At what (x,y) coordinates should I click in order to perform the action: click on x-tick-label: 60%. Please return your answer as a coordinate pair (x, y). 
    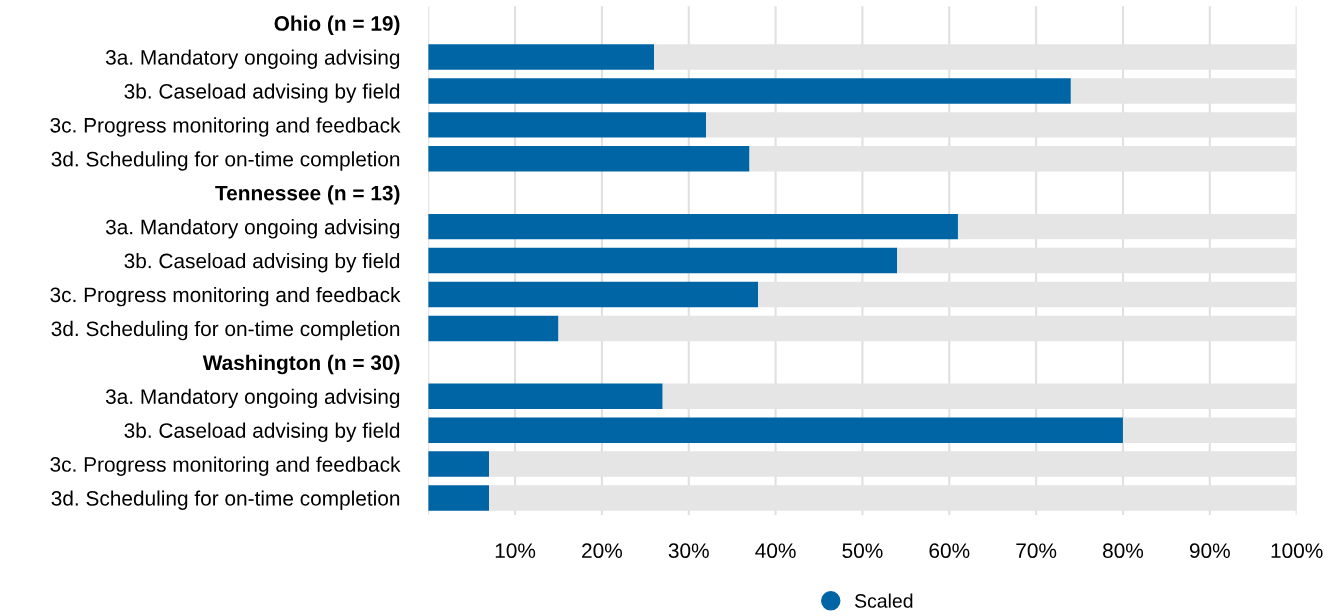
    Looking at the image, I should click on (949, 551).